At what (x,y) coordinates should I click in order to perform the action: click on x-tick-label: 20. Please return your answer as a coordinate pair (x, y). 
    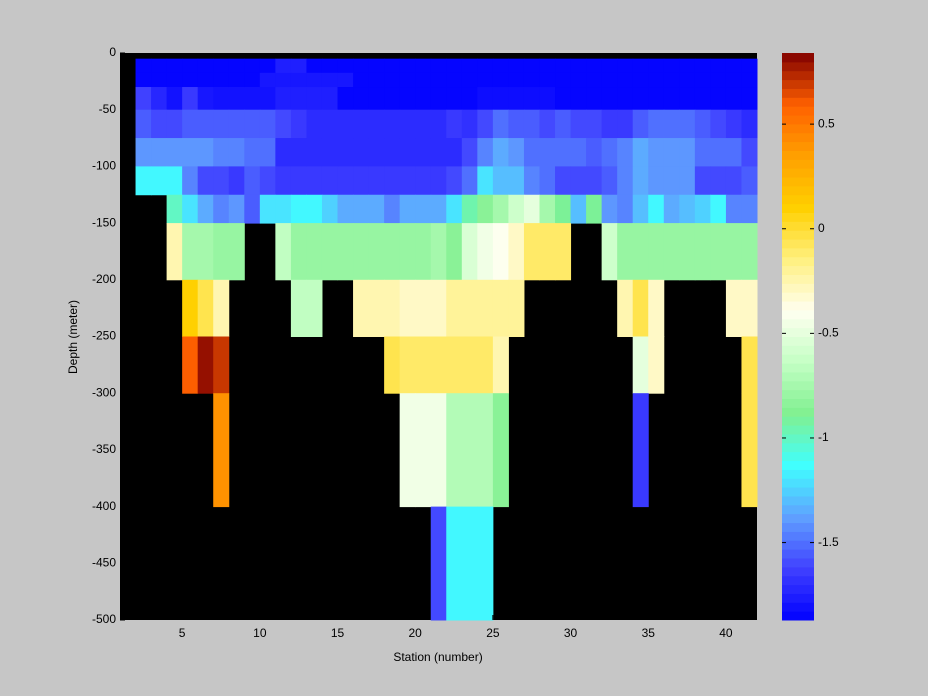
    Looking at the image, I should click on (416, 633).